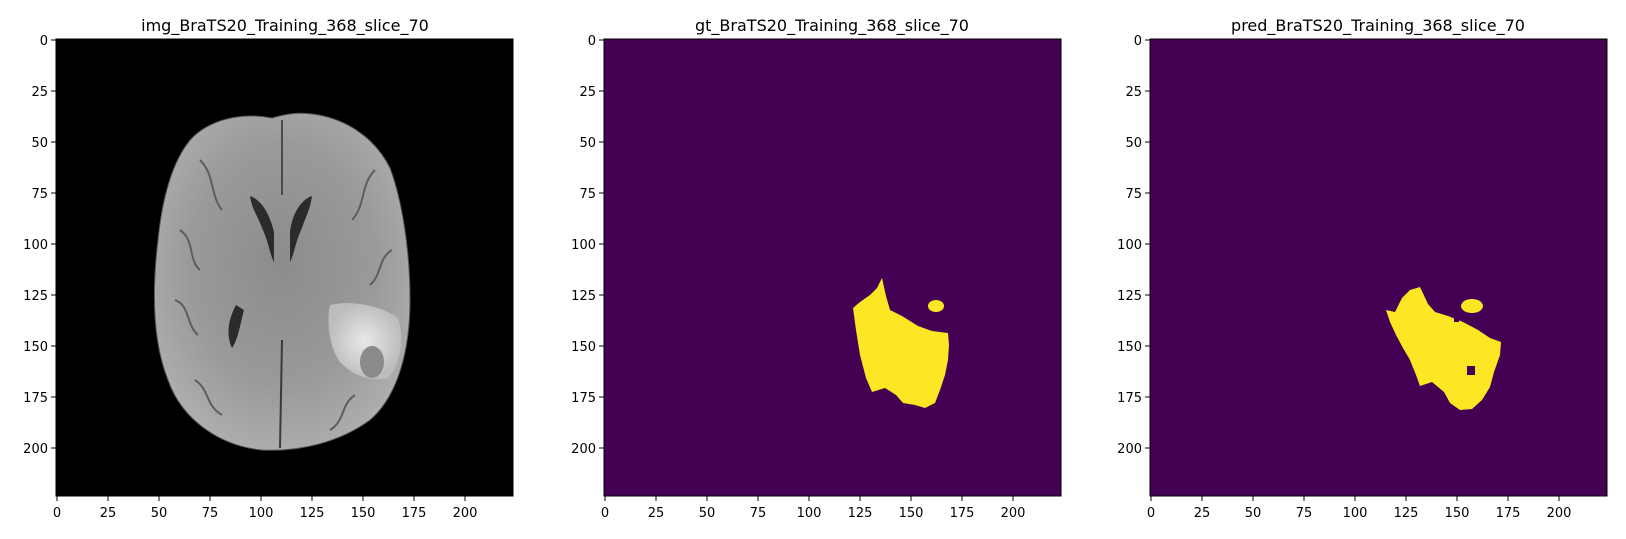 The height and width of the screenshot is (539, 1626). Describe the element at coordinates (1443, 348) in the screenshot. I see `pred-mask` at that location.